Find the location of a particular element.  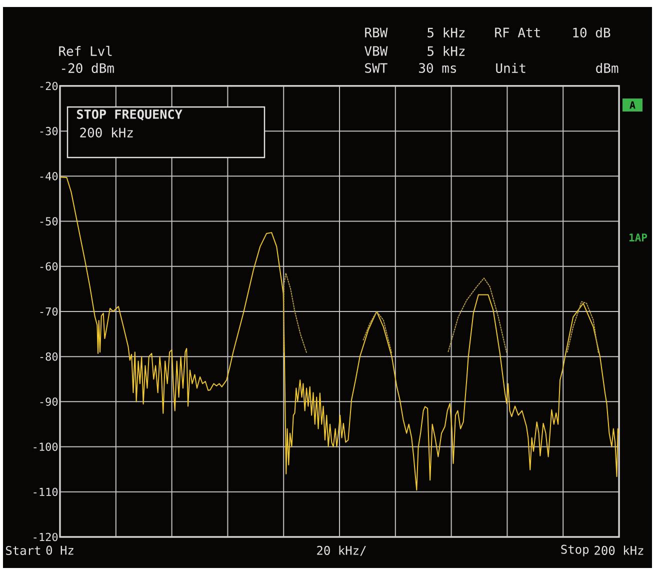

y-tick-label: -80 is located at coordinates (49, 356).